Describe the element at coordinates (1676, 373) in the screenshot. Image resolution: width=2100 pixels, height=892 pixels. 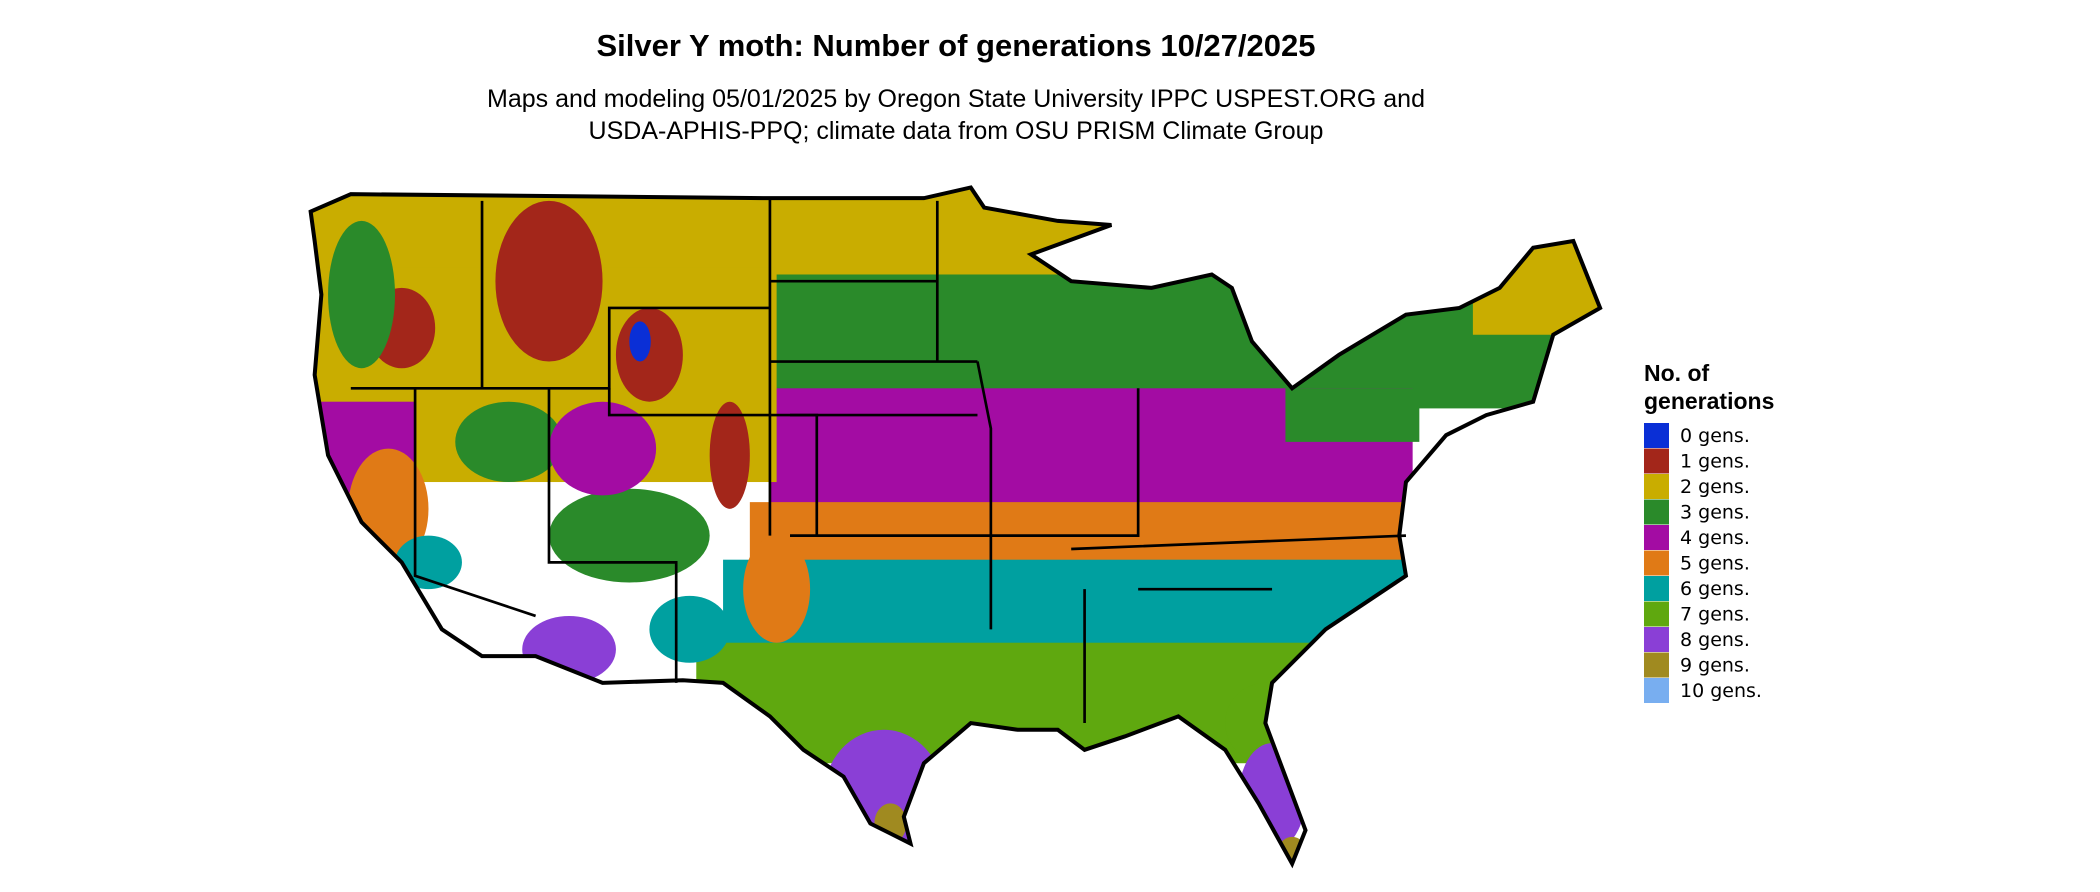
I see `legend-title: No. of` at that location.